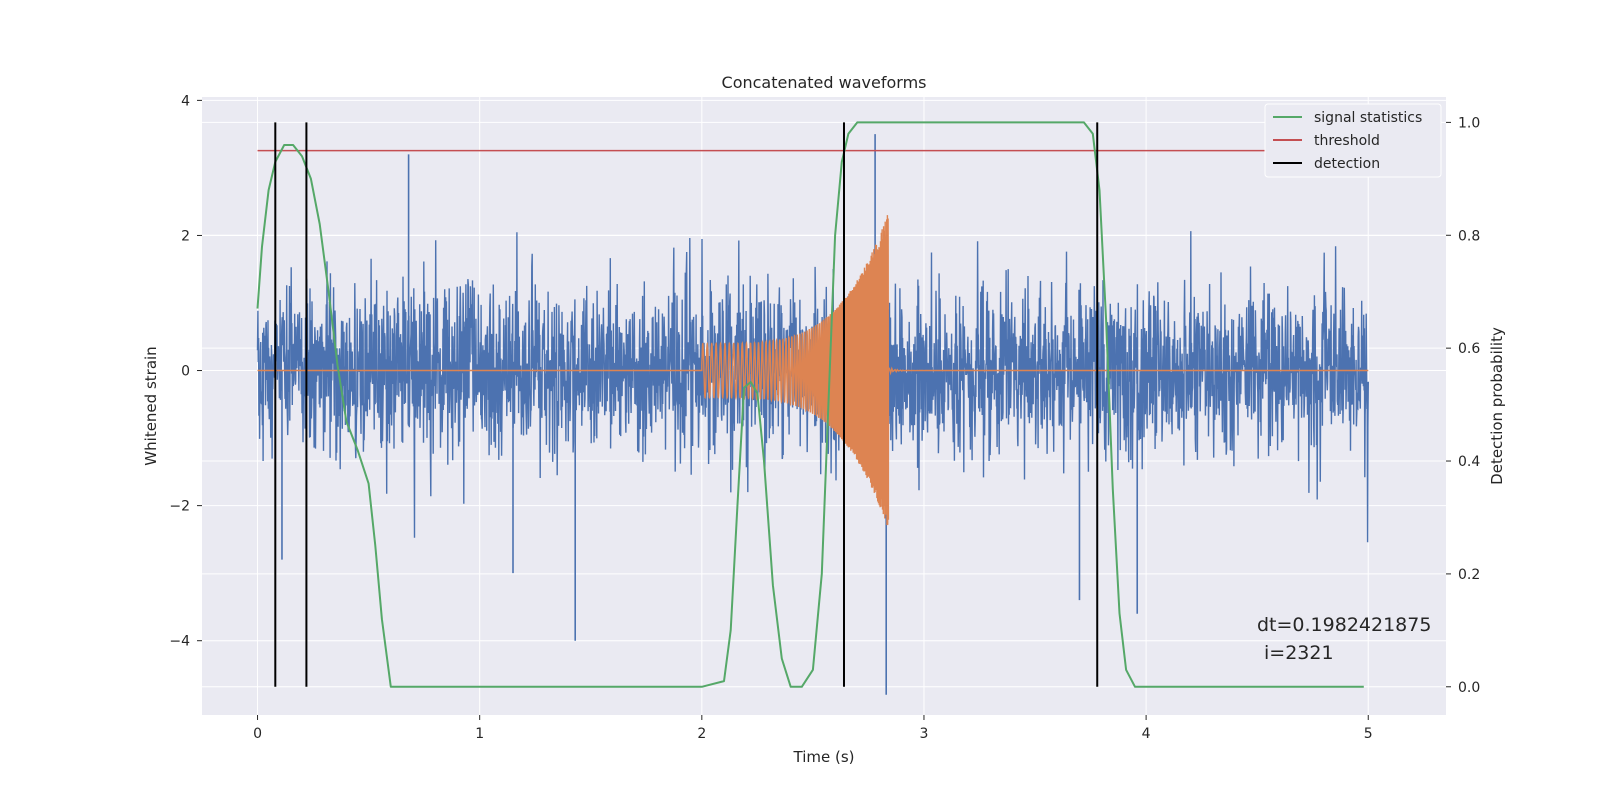 The height and width of the screenshot is (800, 1600). What do you see at coordinates (1347, 164) in the screenshot?
I see `legend-label-detection: detection` at bounding box center [1347, 164].